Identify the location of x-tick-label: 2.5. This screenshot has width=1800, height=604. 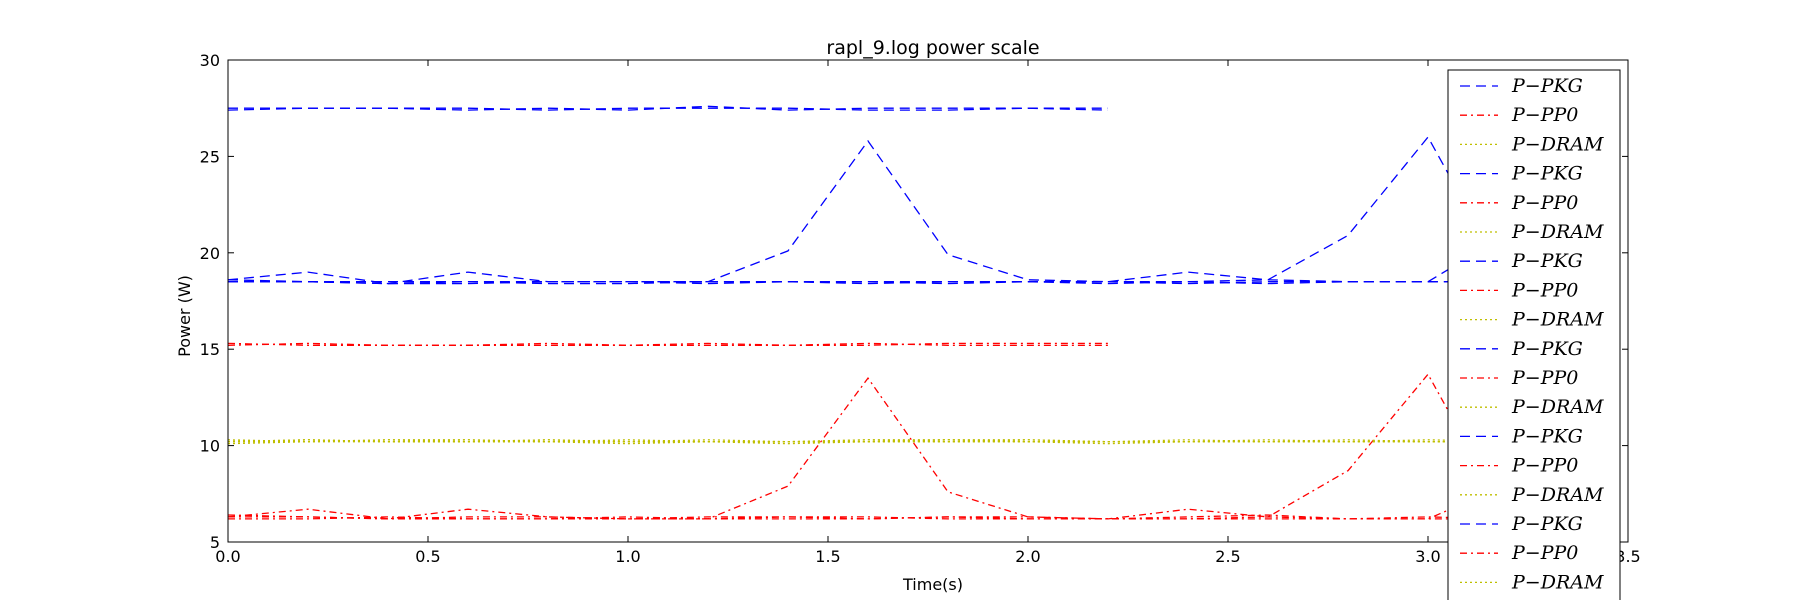
(1227, 556).